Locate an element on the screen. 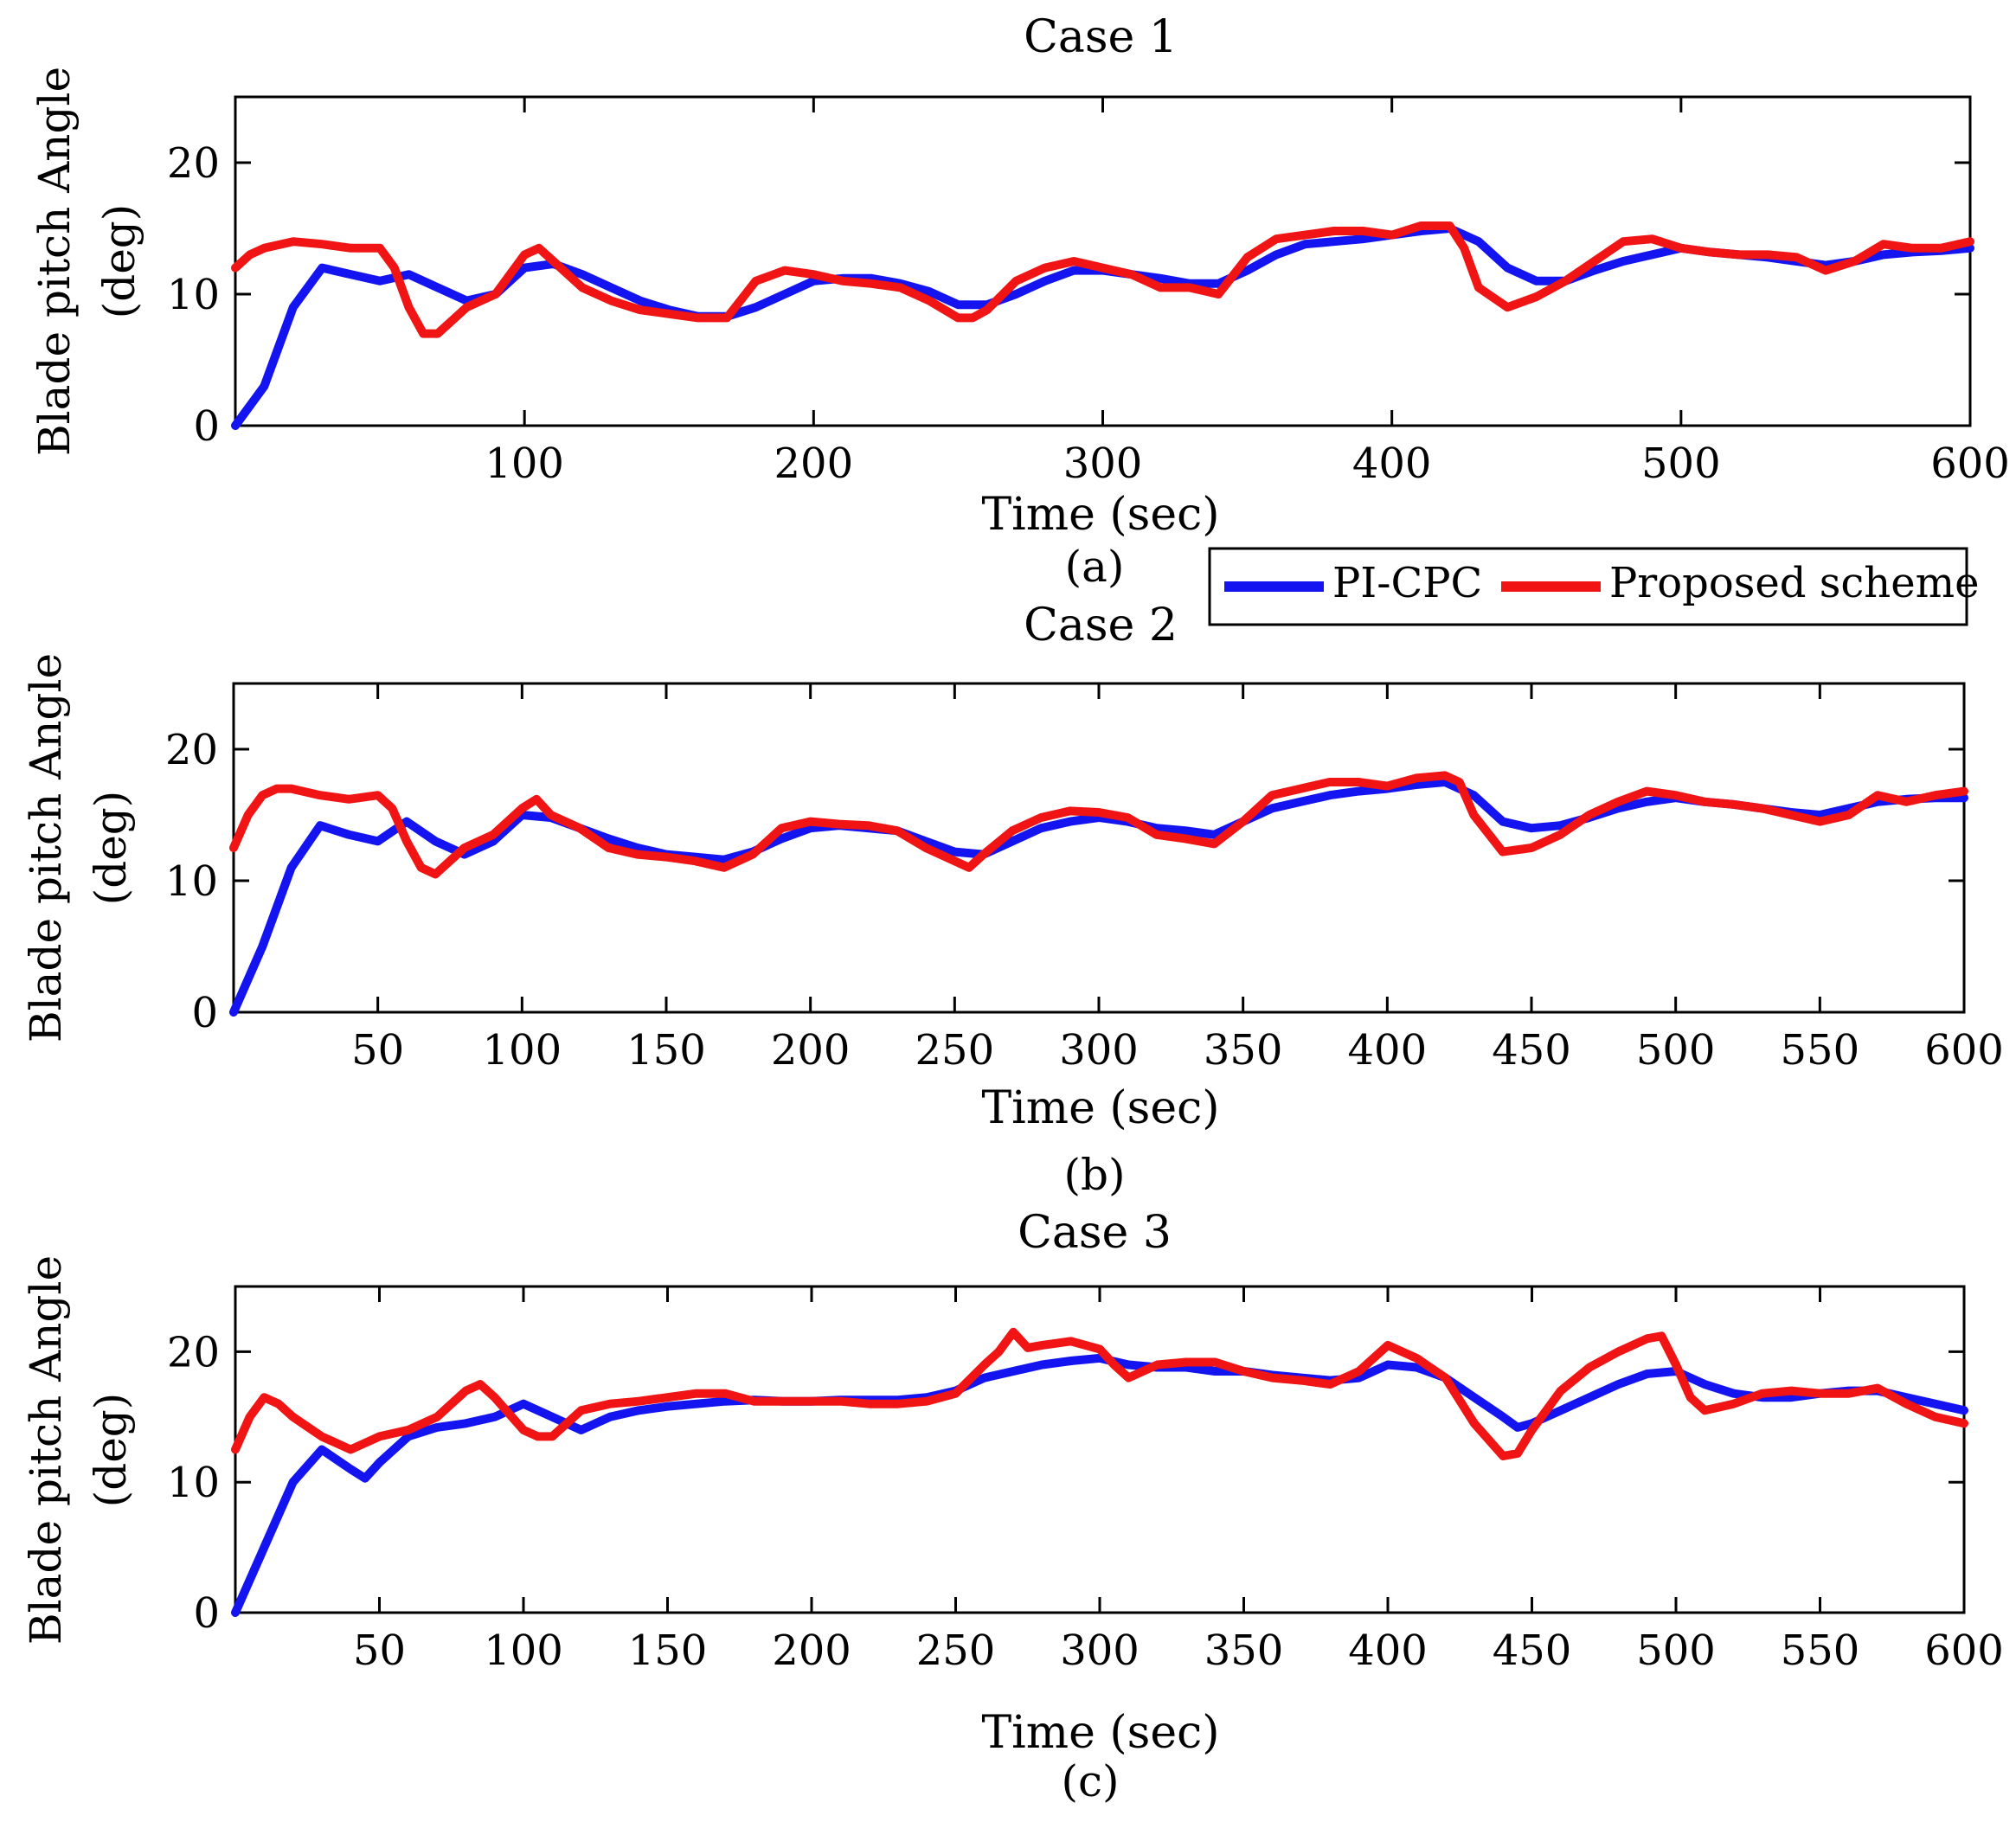  legend-label-proposed: Proposed scheme is located at coordinates (1794, 583).